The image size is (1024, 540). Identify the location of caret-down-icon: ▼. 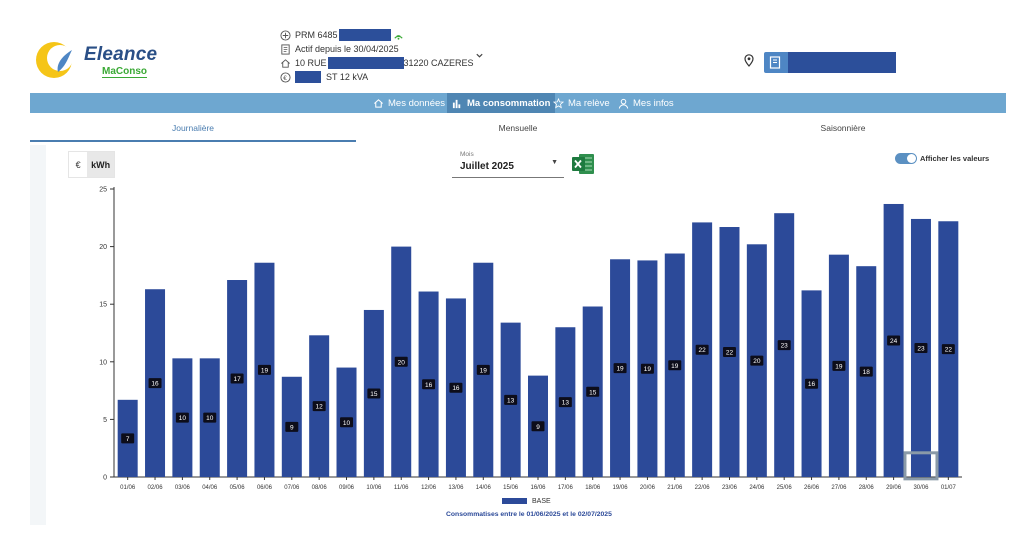
(554, 162).